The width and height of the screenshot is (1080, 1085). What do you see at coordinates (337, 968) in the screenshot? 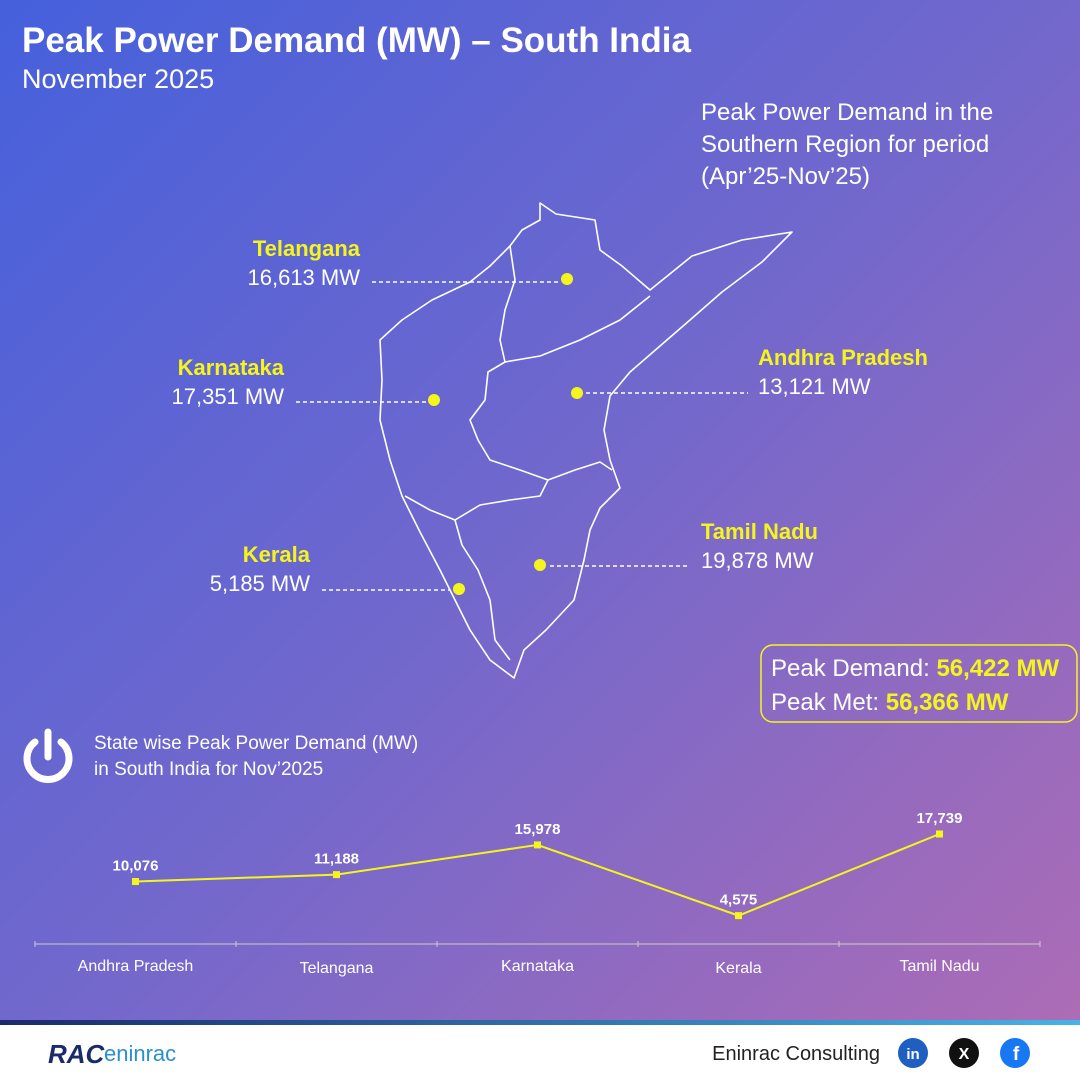
I see `x-tick-label: Telangana` at bounding box center [337, 968].